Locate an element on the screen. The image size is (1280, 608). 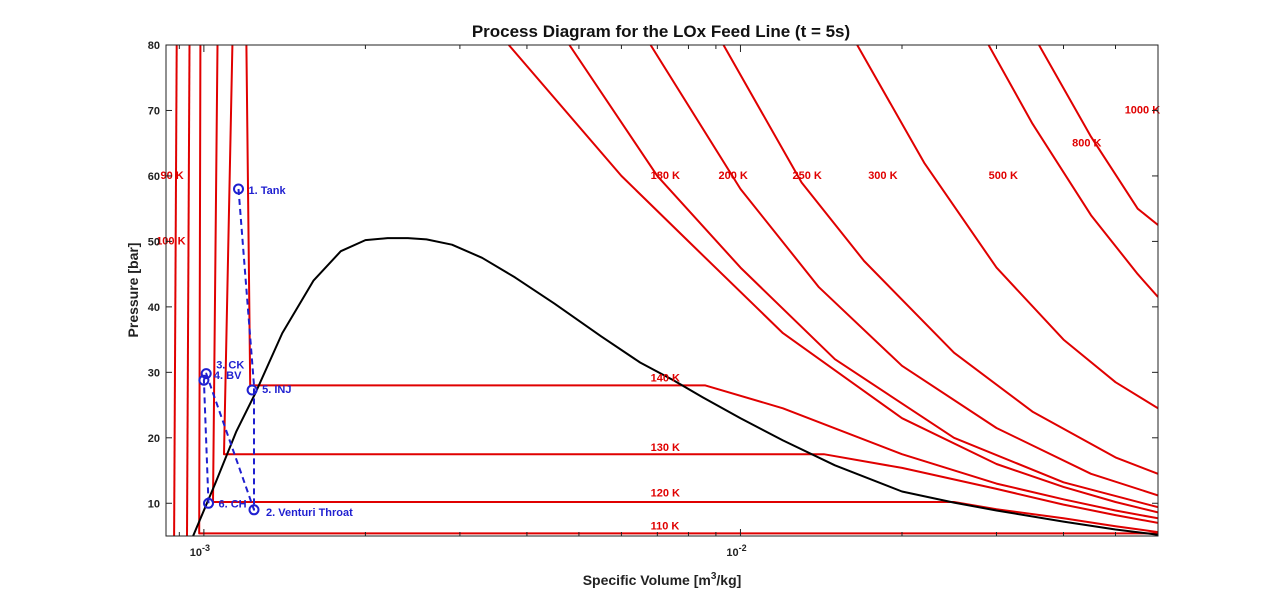
isotherm-label-1000k: 1000 K is located at coordinates (1143, 111).